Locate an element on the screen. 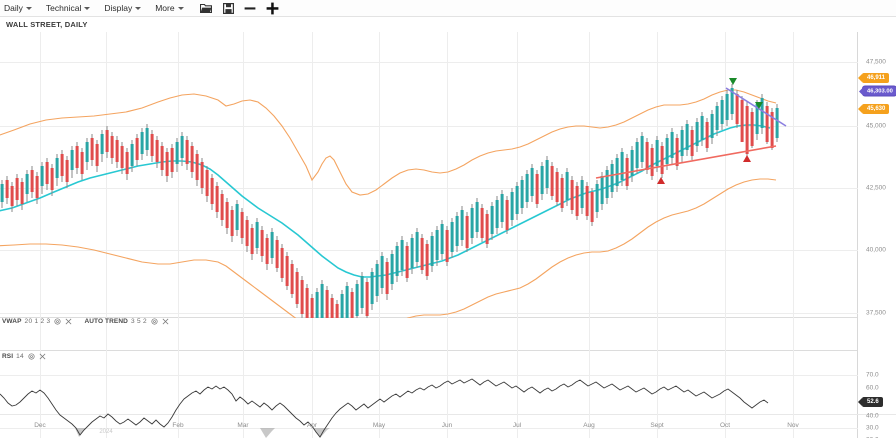 Image resolution: width=896 pixels, height=438 pixels. vwap-remove-close-icon is located at coordinates (68, 321).